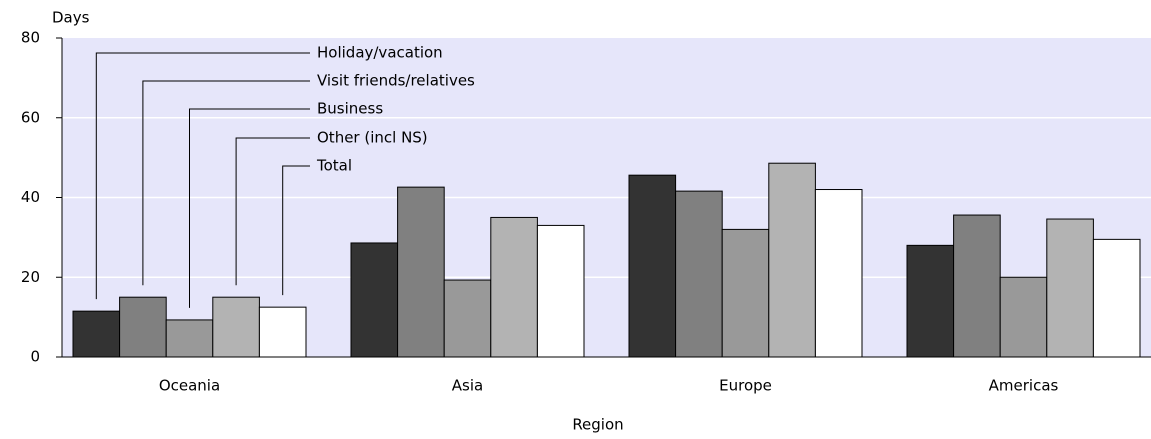 This screenshot has height=439, width=1151. Describe the element at coordinates (597, 425) in the screenshot. I see `x-axis-title: Region` at that location.